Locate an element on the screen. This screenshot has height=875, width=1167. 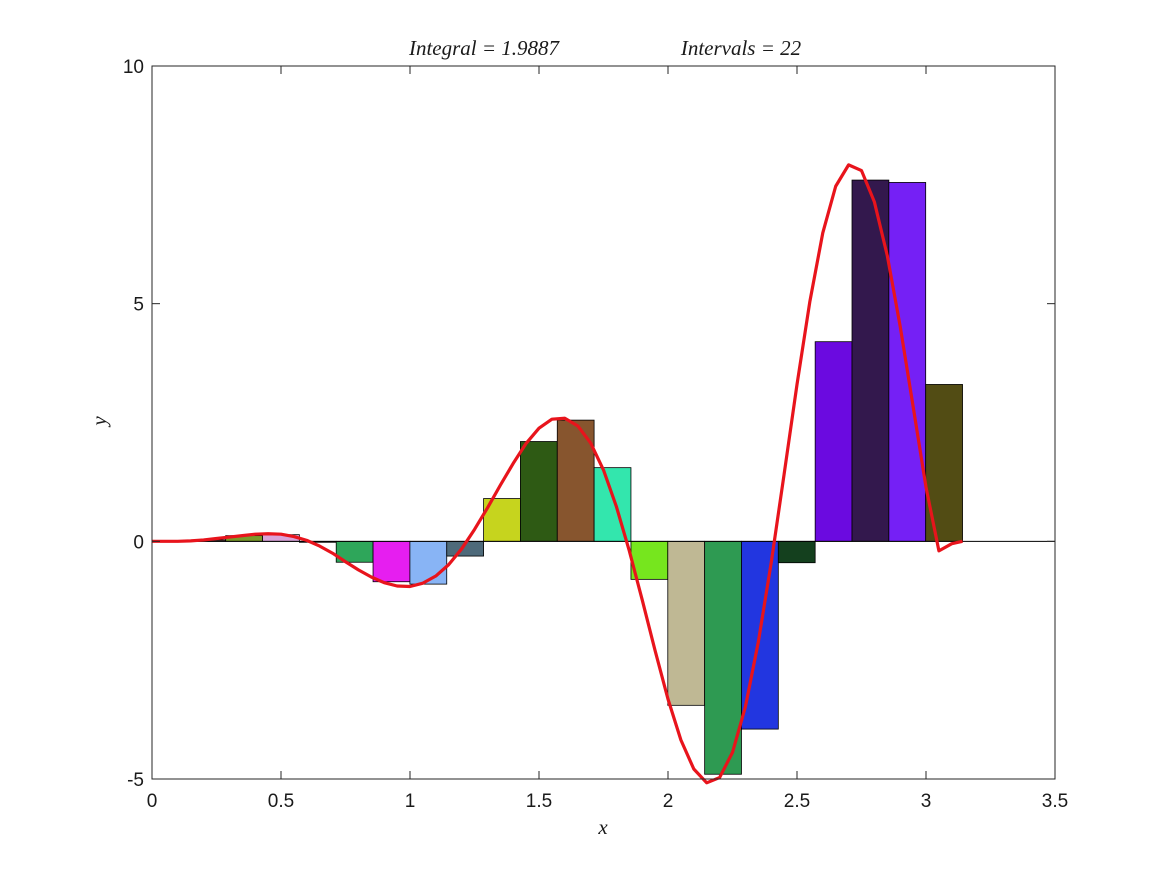
chart-title-integral: Integral = 1.9887 is located at coordinates (484, 48).